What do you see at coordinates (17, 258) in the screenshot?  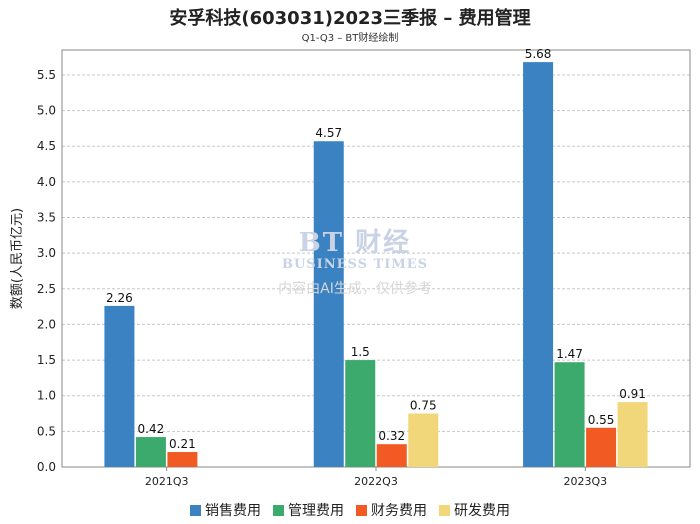 I see `y-axis-label: 数额(人民币亿元)` at bounding box center [17, 258].